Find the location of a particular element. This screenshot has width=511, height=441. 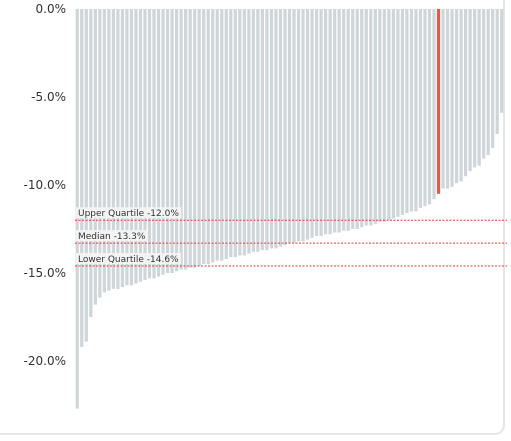

y-tick-label: -20.0% is located at coordinates (45, 361).